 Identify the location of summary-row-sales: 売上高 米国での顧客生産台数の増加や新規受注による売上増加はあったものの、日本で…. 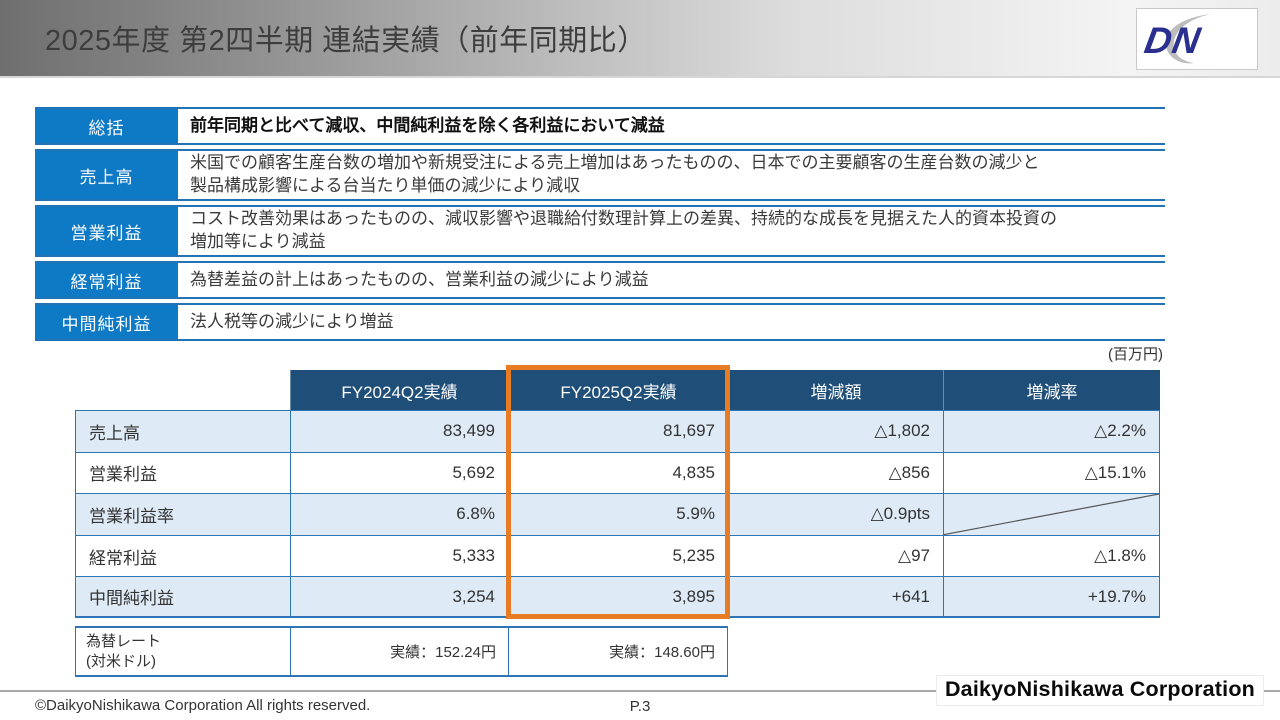
(600, 175).